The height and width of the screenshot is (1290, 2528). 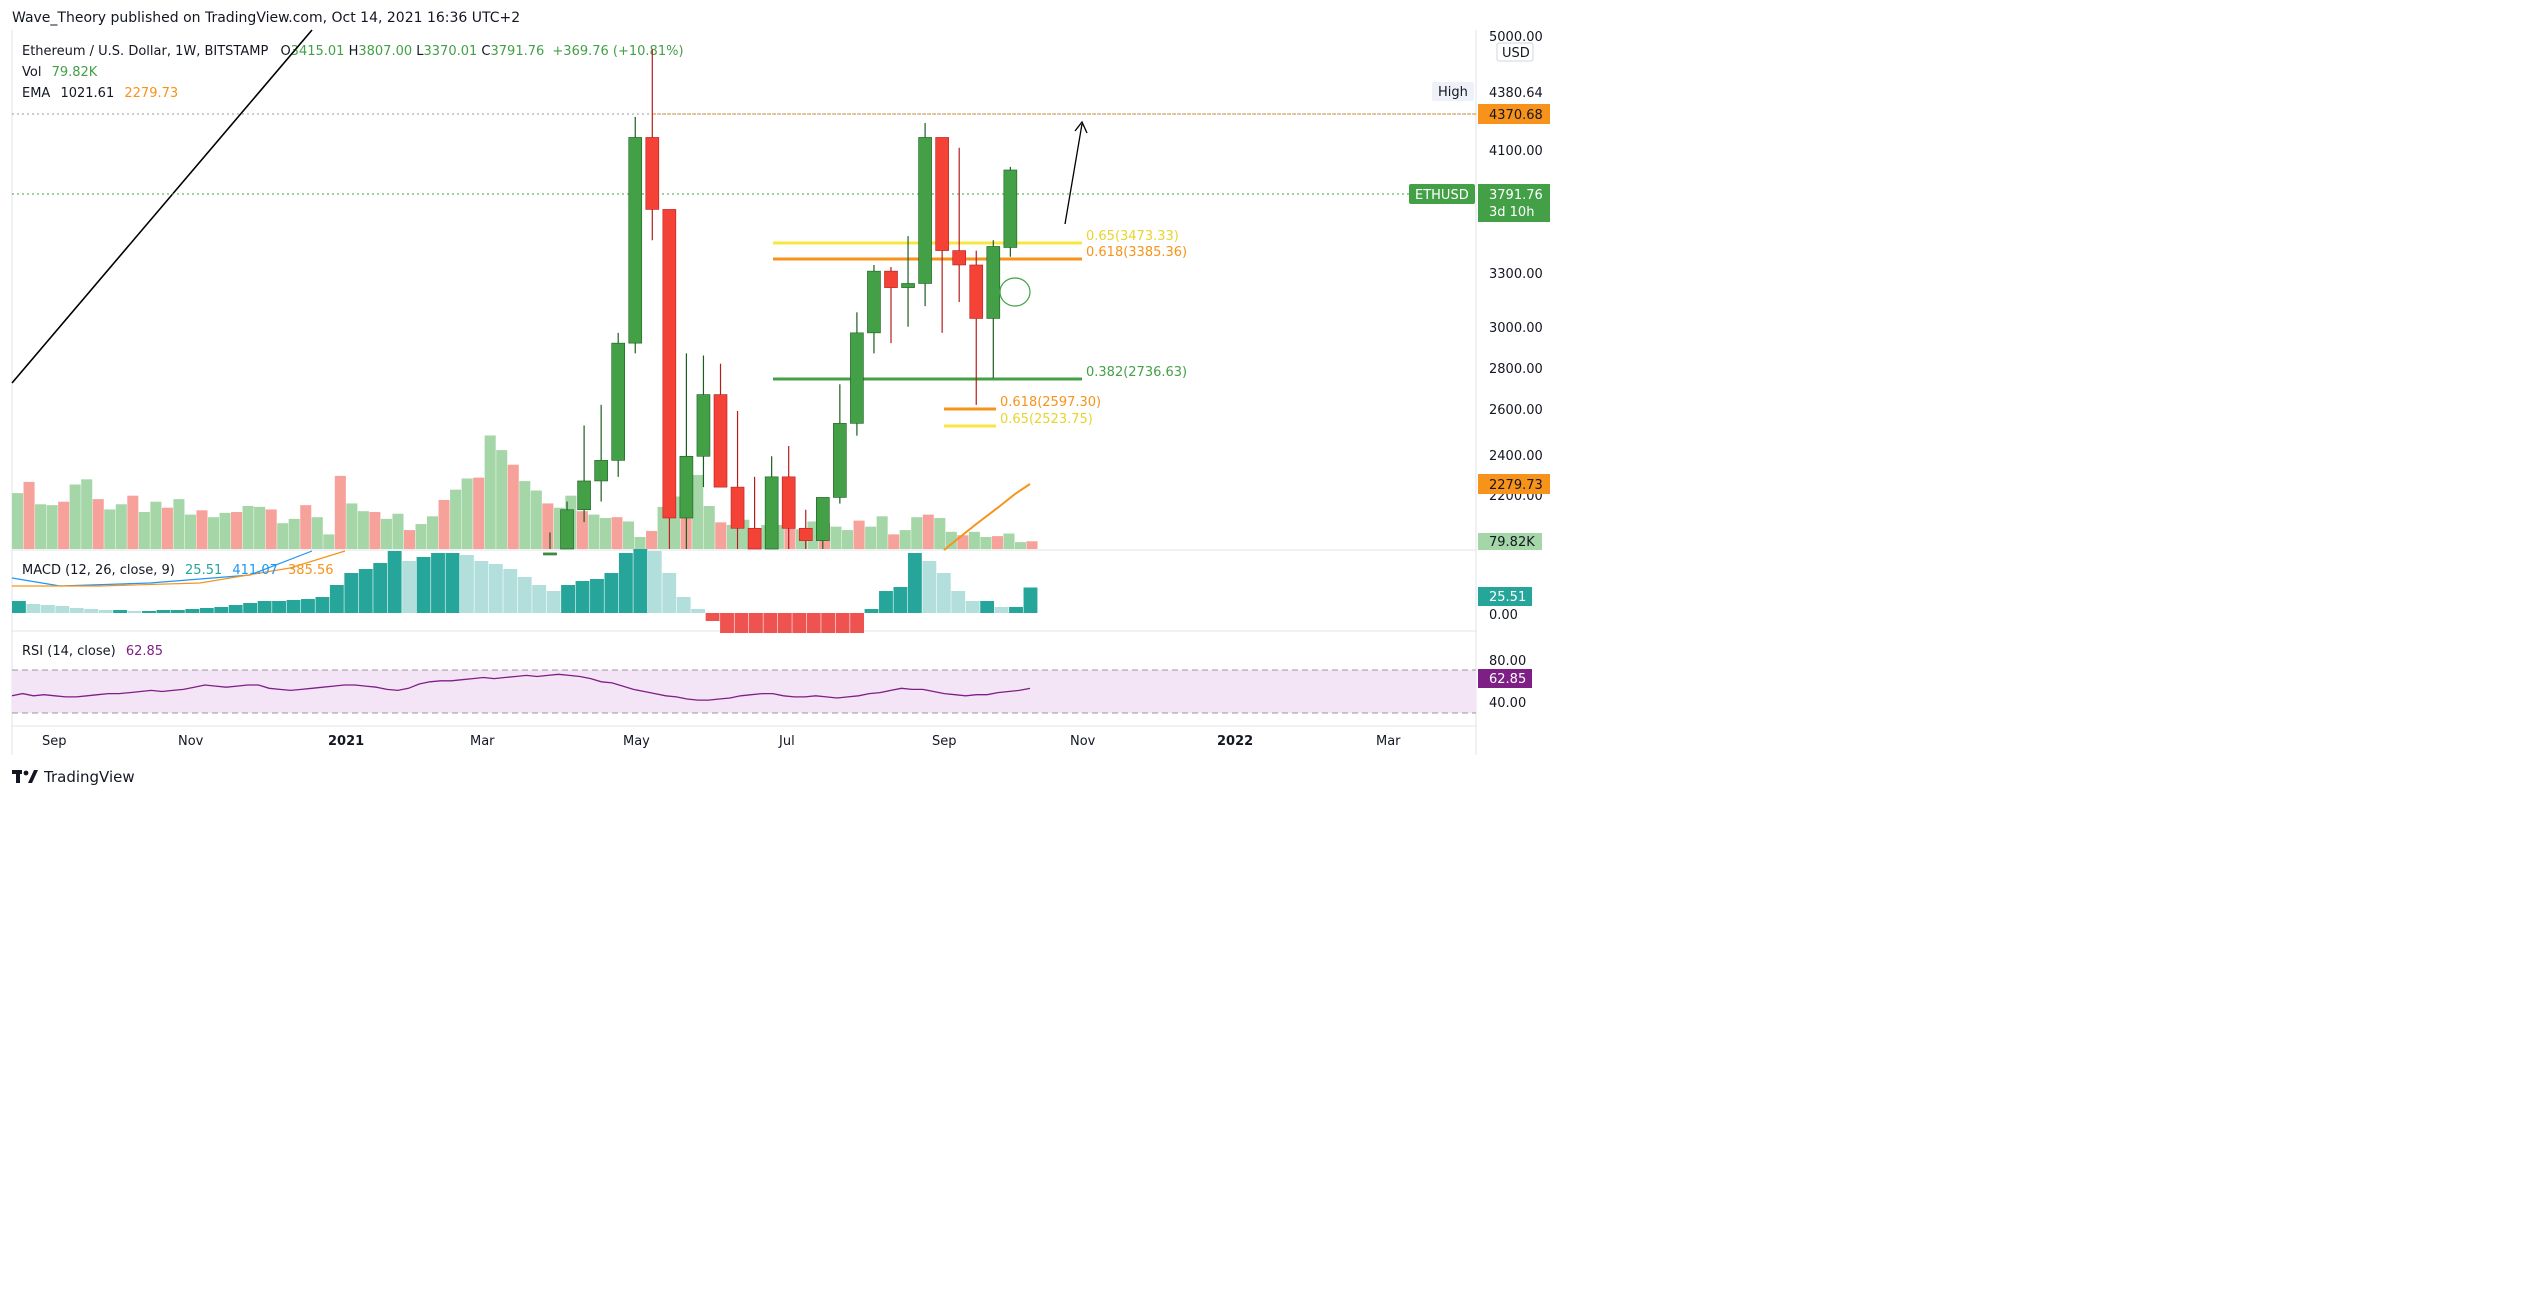 What do you see at coordinates (1503, 615) in the screenshot?
I see `macd-zero-tick: 0.00` at bounding box center [1503, 615].